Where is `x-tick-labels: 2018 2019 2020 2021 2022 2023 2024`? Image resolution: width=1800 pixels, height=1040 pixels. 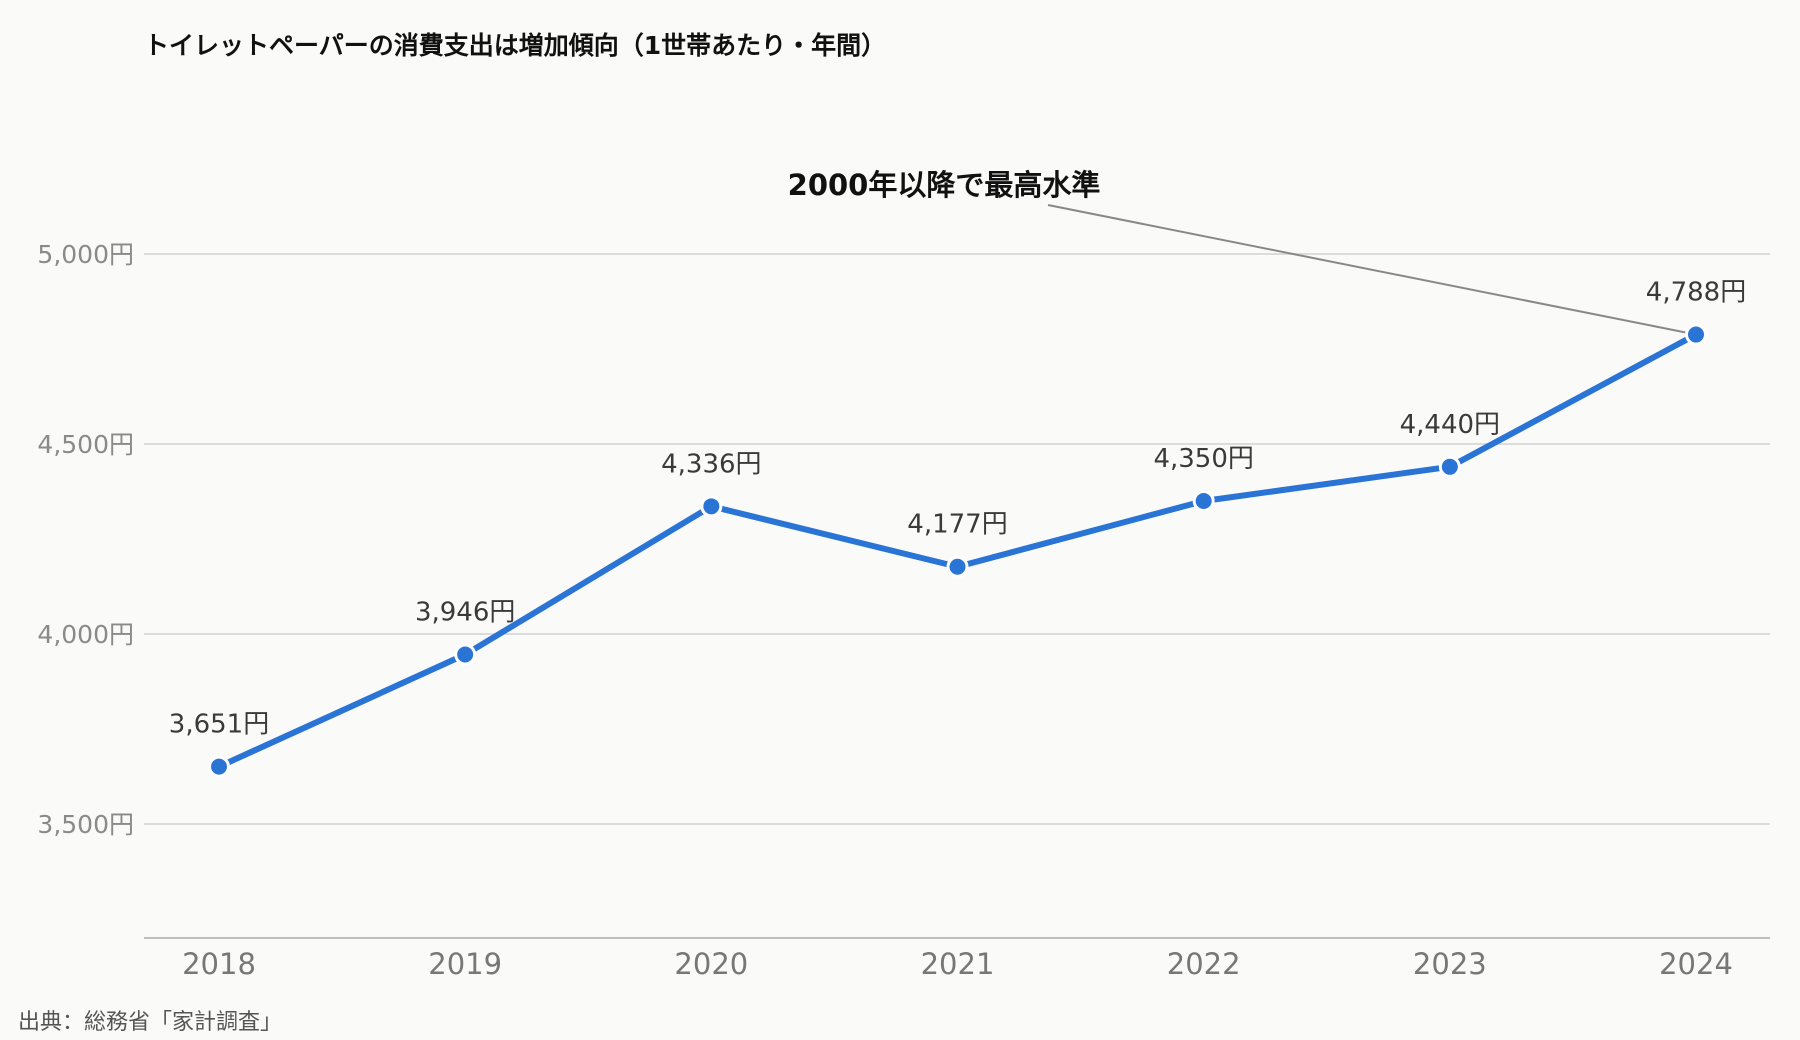
x-tick-labels: 2018 2019 2020 2021 2022 2023 2024 is located at coordinates (957, 964).